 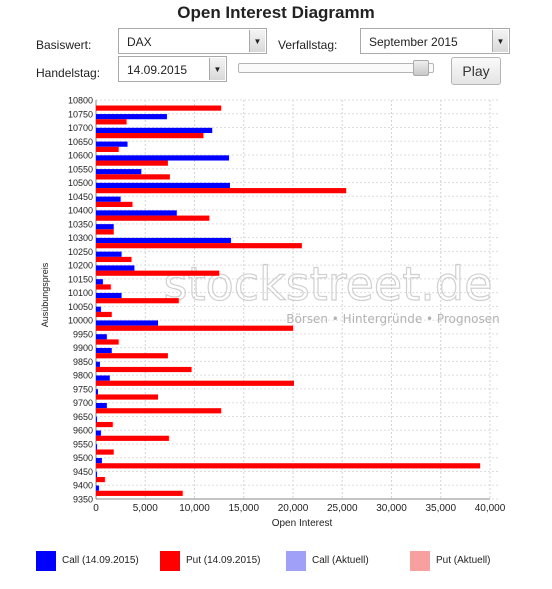 What do you see at coordinates (83, 376) in the screenshot?
I see `y-tick-label: 9800` at bounding box center [83, 376].